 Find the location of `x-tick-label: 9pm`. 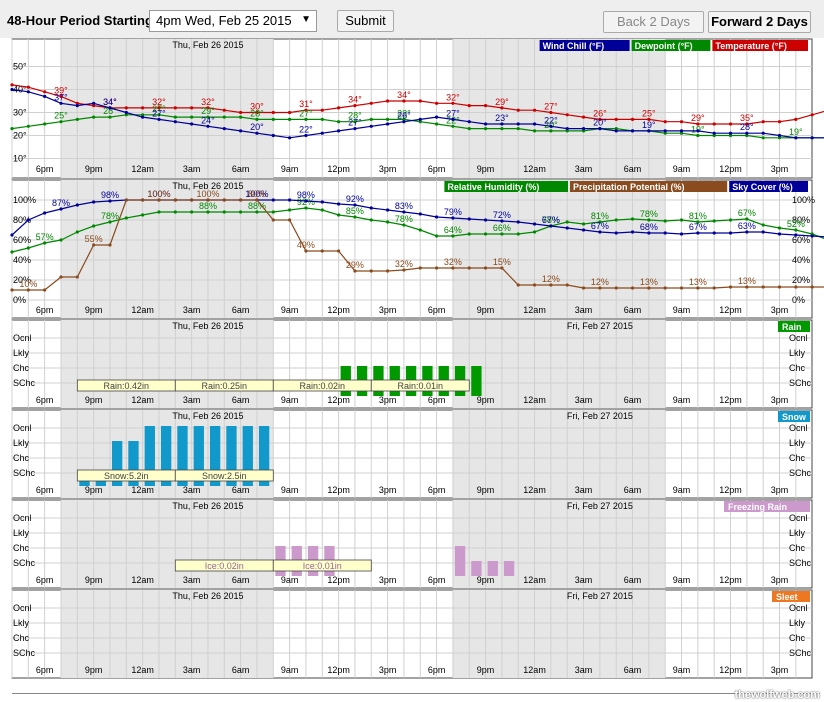

x-tick-label: 9pm is located at coordinates (486, 490).